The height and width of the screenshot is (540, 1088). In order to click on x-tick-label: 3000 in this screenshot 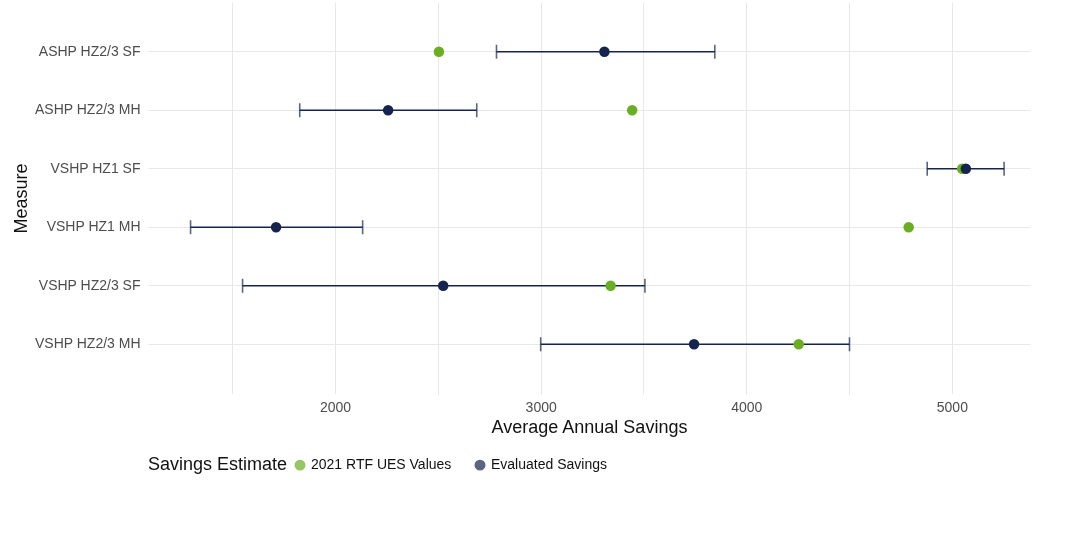, I will do `click(541, 406)`.